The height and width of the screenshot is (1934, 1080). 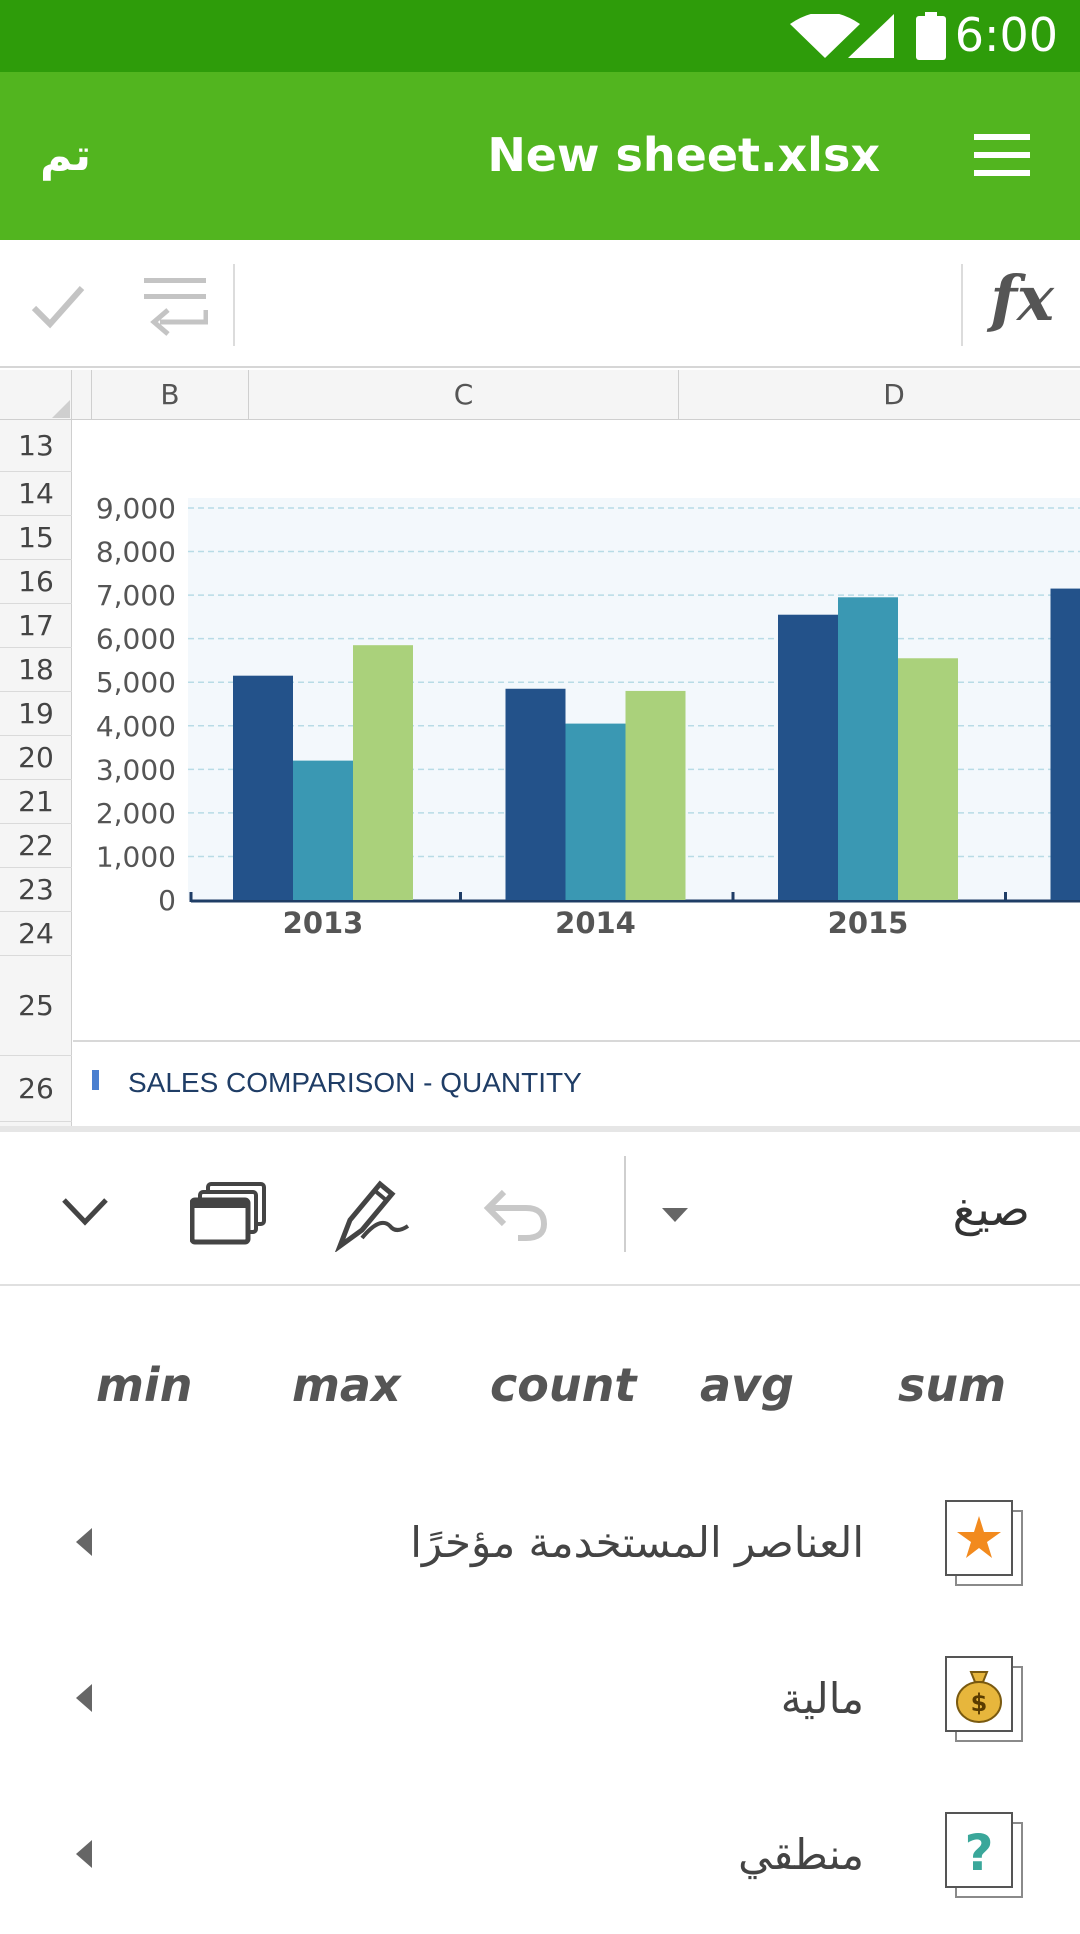 What do you see at coordinates (136, 639) in the screenshot?
I see `y-tick-label: 6,000` at bounding box center [136, 639].